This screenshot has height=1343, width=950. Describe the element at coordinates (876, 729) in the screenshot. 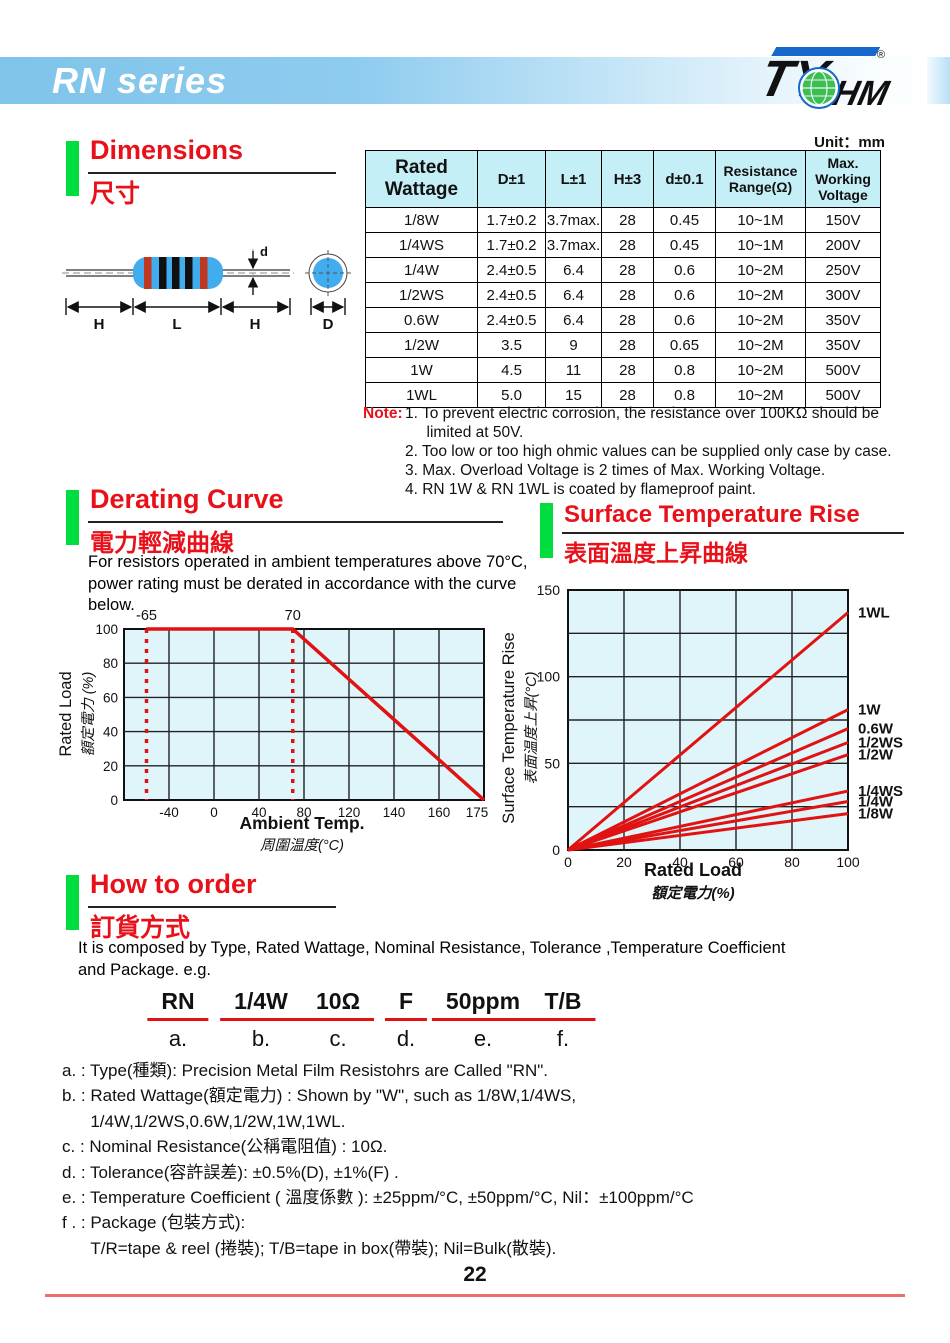

I see `series-label: 0.6W` at that location.